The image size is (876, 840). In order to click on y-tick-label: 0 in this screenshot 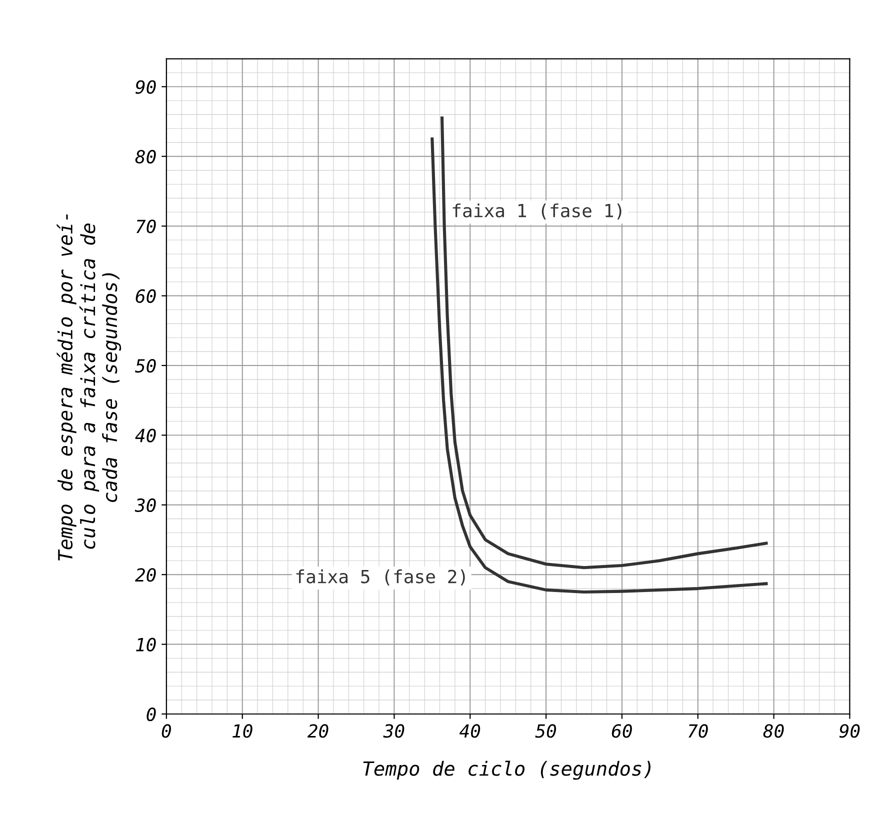, I will do `click(151, 715)`.